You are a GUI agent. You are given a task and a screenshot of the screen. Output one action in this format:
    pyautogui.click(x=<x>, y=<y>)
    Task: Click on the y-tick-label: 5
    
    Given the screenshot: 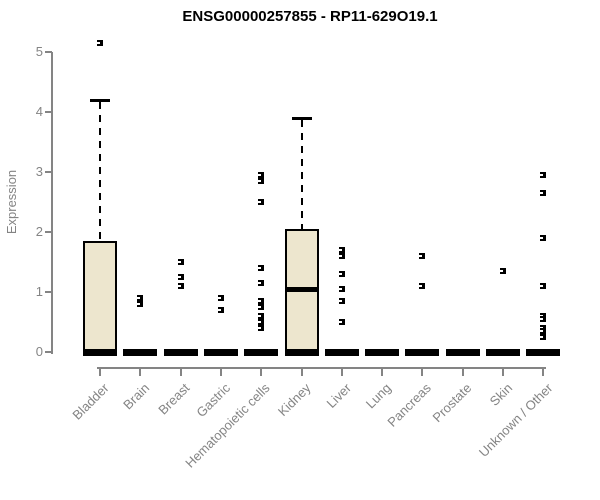 What is the action you would take?
    pyautogui.click(x=39, y=51)
    